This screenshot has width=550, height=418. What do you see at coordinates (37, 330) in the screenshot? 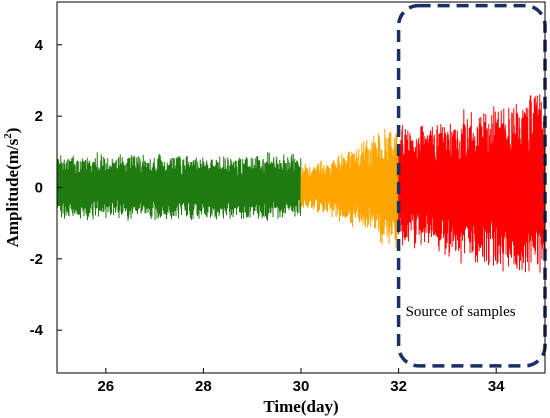
I see `y-tick-label: -4` at bounding box center [37, 330].